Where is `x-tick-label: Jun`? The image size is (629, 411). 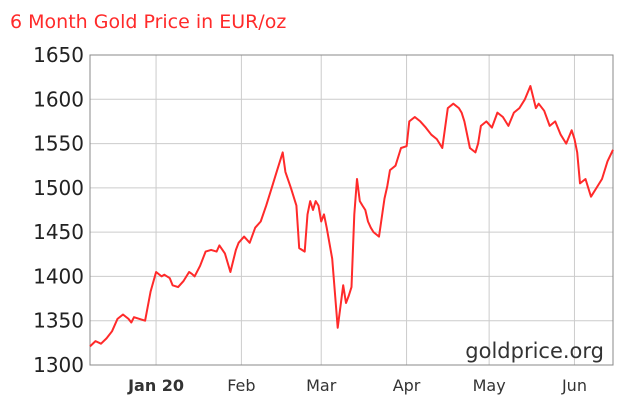
x-tick-label: Jun is located at coordinates (574, 385).